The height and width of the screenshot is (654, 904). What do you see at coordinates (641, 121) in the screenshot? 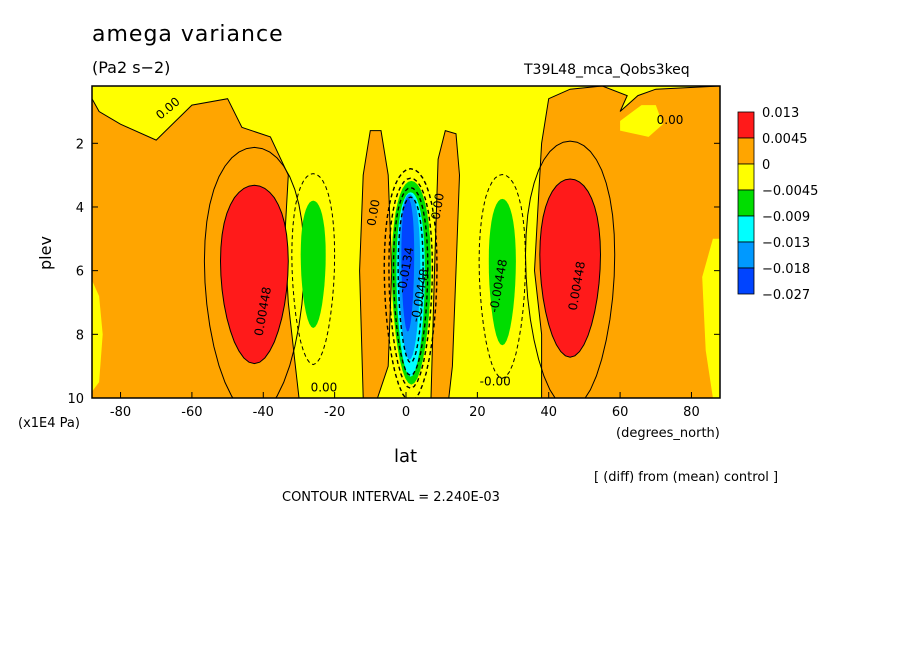
I see `fill-yellow-north` at bounding box center [641, 121].